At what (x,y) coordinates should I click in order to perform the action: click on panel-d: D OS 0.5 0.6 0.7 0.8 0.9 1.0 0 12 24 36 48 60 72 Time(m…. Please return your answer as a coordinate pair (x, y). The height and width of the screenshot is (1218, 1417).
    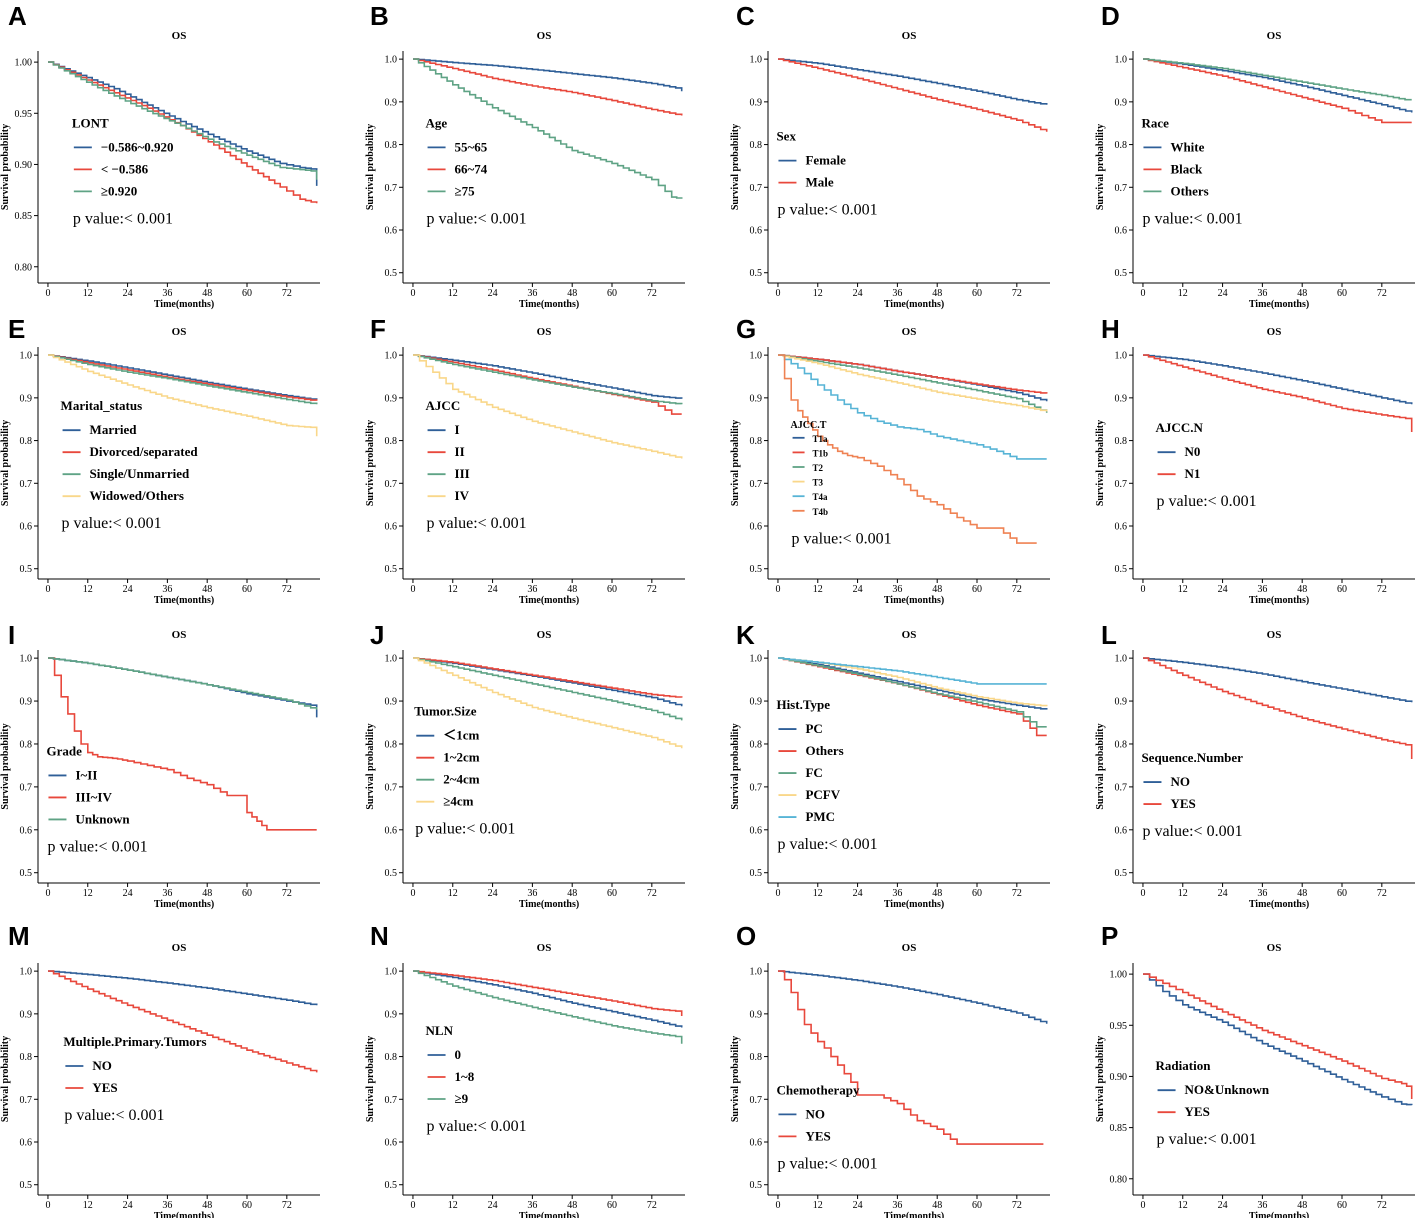
    Looking at the image, I should click on (1255, 155).